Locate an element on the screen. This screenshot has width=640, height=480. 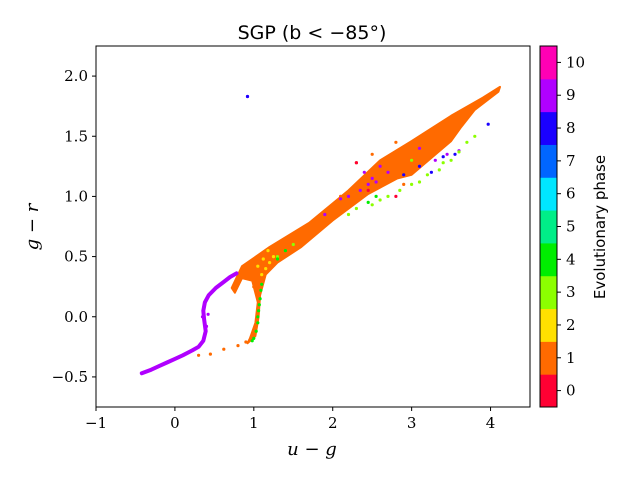
colorbar-label: Evolutionary phase is located at coordinates (600, 227).